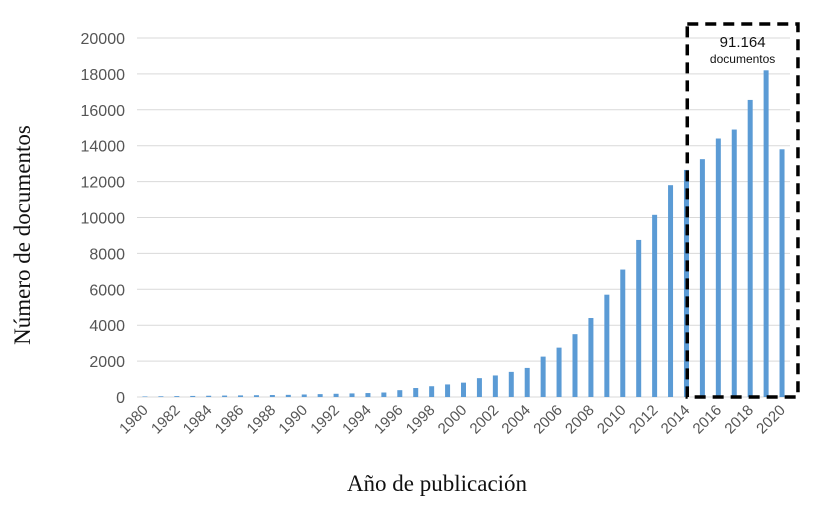 The image size is (813, 518). I want to click on bar-1987, so click(256, 396).